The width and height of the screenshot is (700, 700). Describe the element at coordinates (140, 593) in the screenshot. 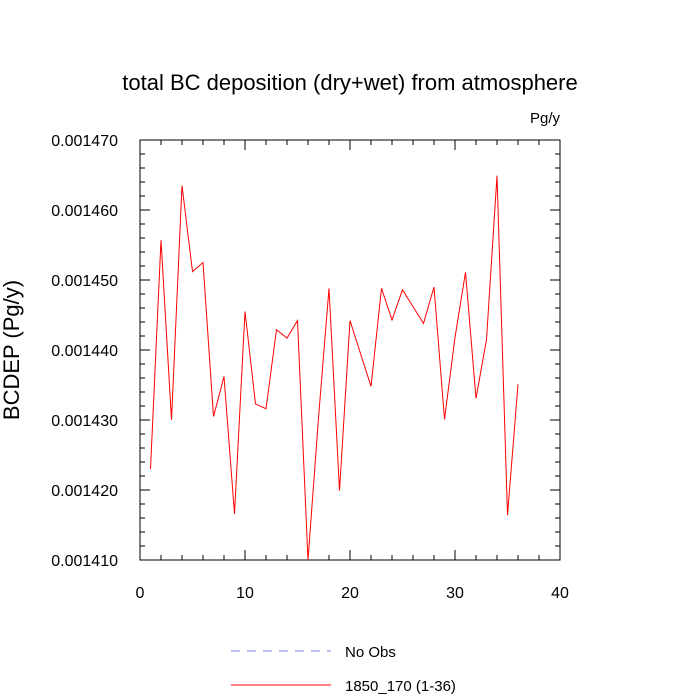

I see `x-tick-label: 0` at that location.